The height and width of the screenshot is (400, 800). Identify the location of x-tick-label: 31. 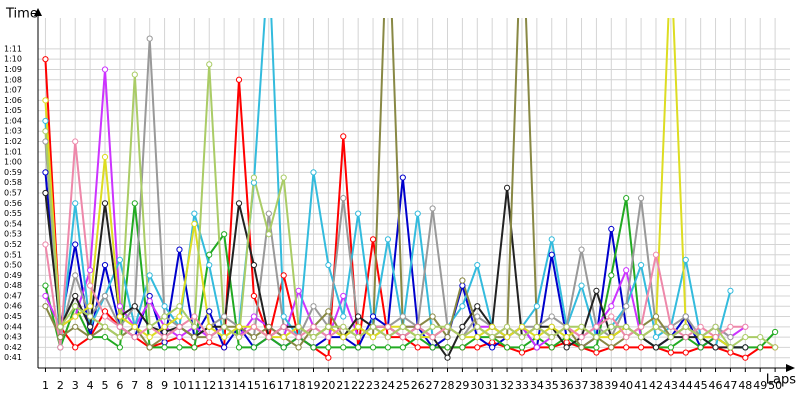
(492, 385).